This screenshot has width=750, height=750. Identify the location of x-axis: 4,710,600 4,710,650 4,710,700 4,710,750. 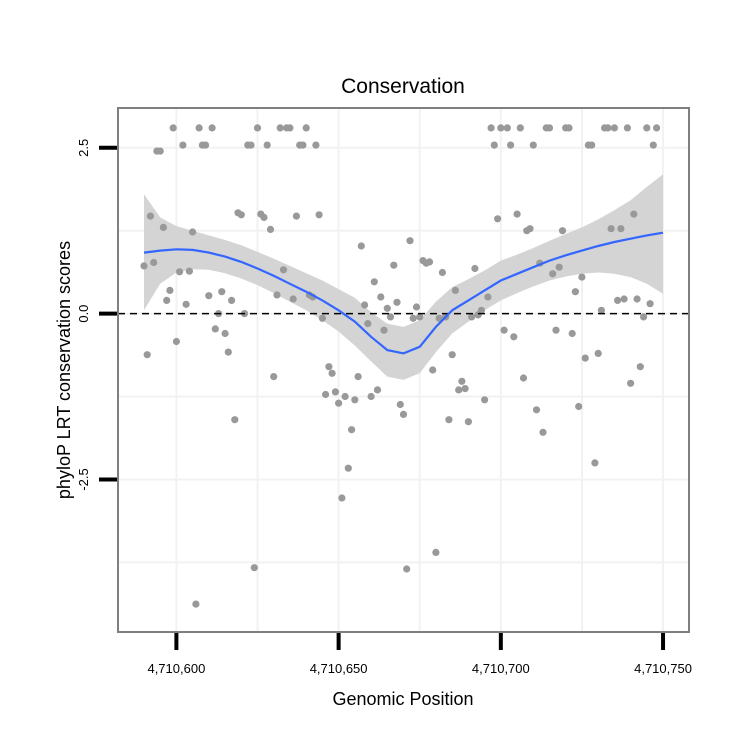
(419, 654).